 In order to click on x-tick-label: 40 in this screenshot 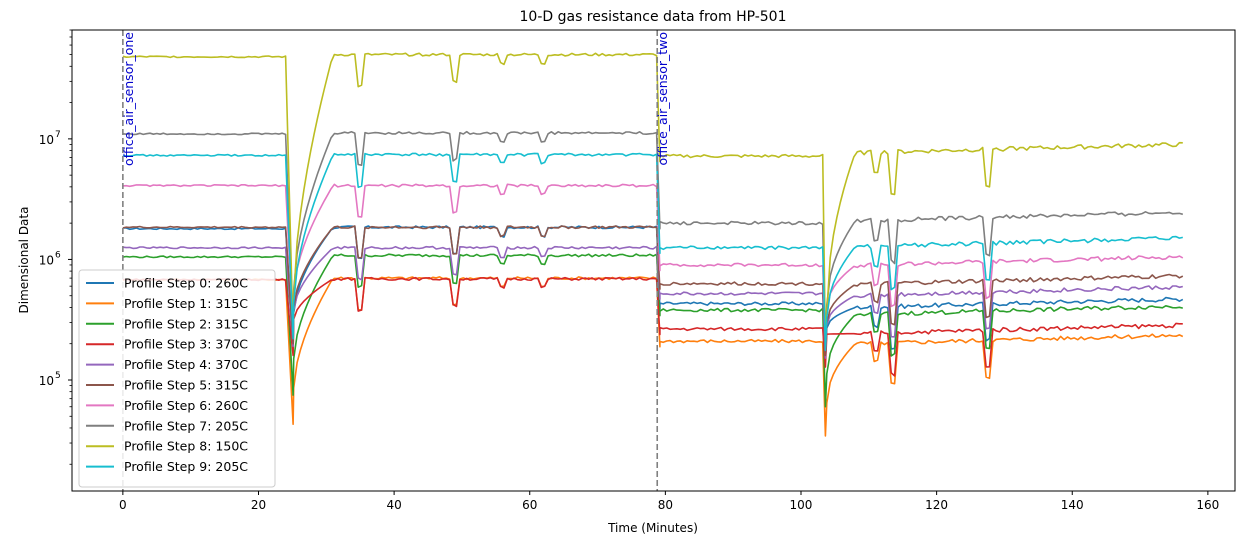, I will do `click(393, 505)`.